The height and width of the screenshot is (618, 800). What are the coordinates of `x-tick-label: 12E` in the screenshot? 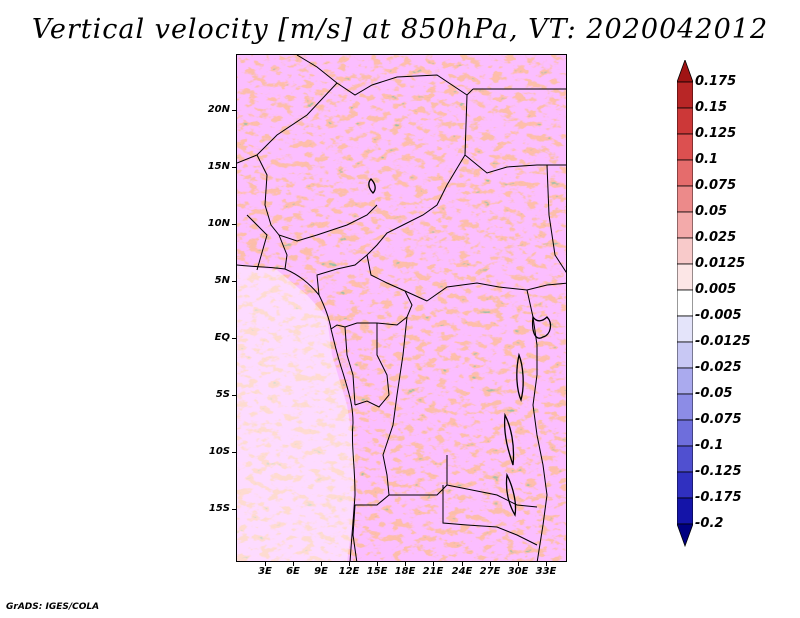 It's located at (349, 571).